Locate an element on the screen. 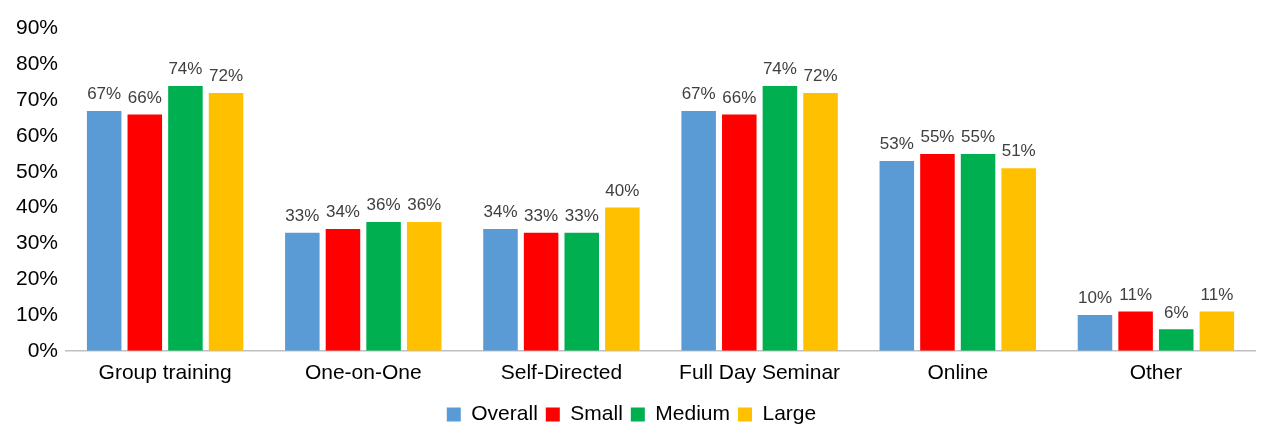  data-label: 40% is located at coordinates (622, 190).